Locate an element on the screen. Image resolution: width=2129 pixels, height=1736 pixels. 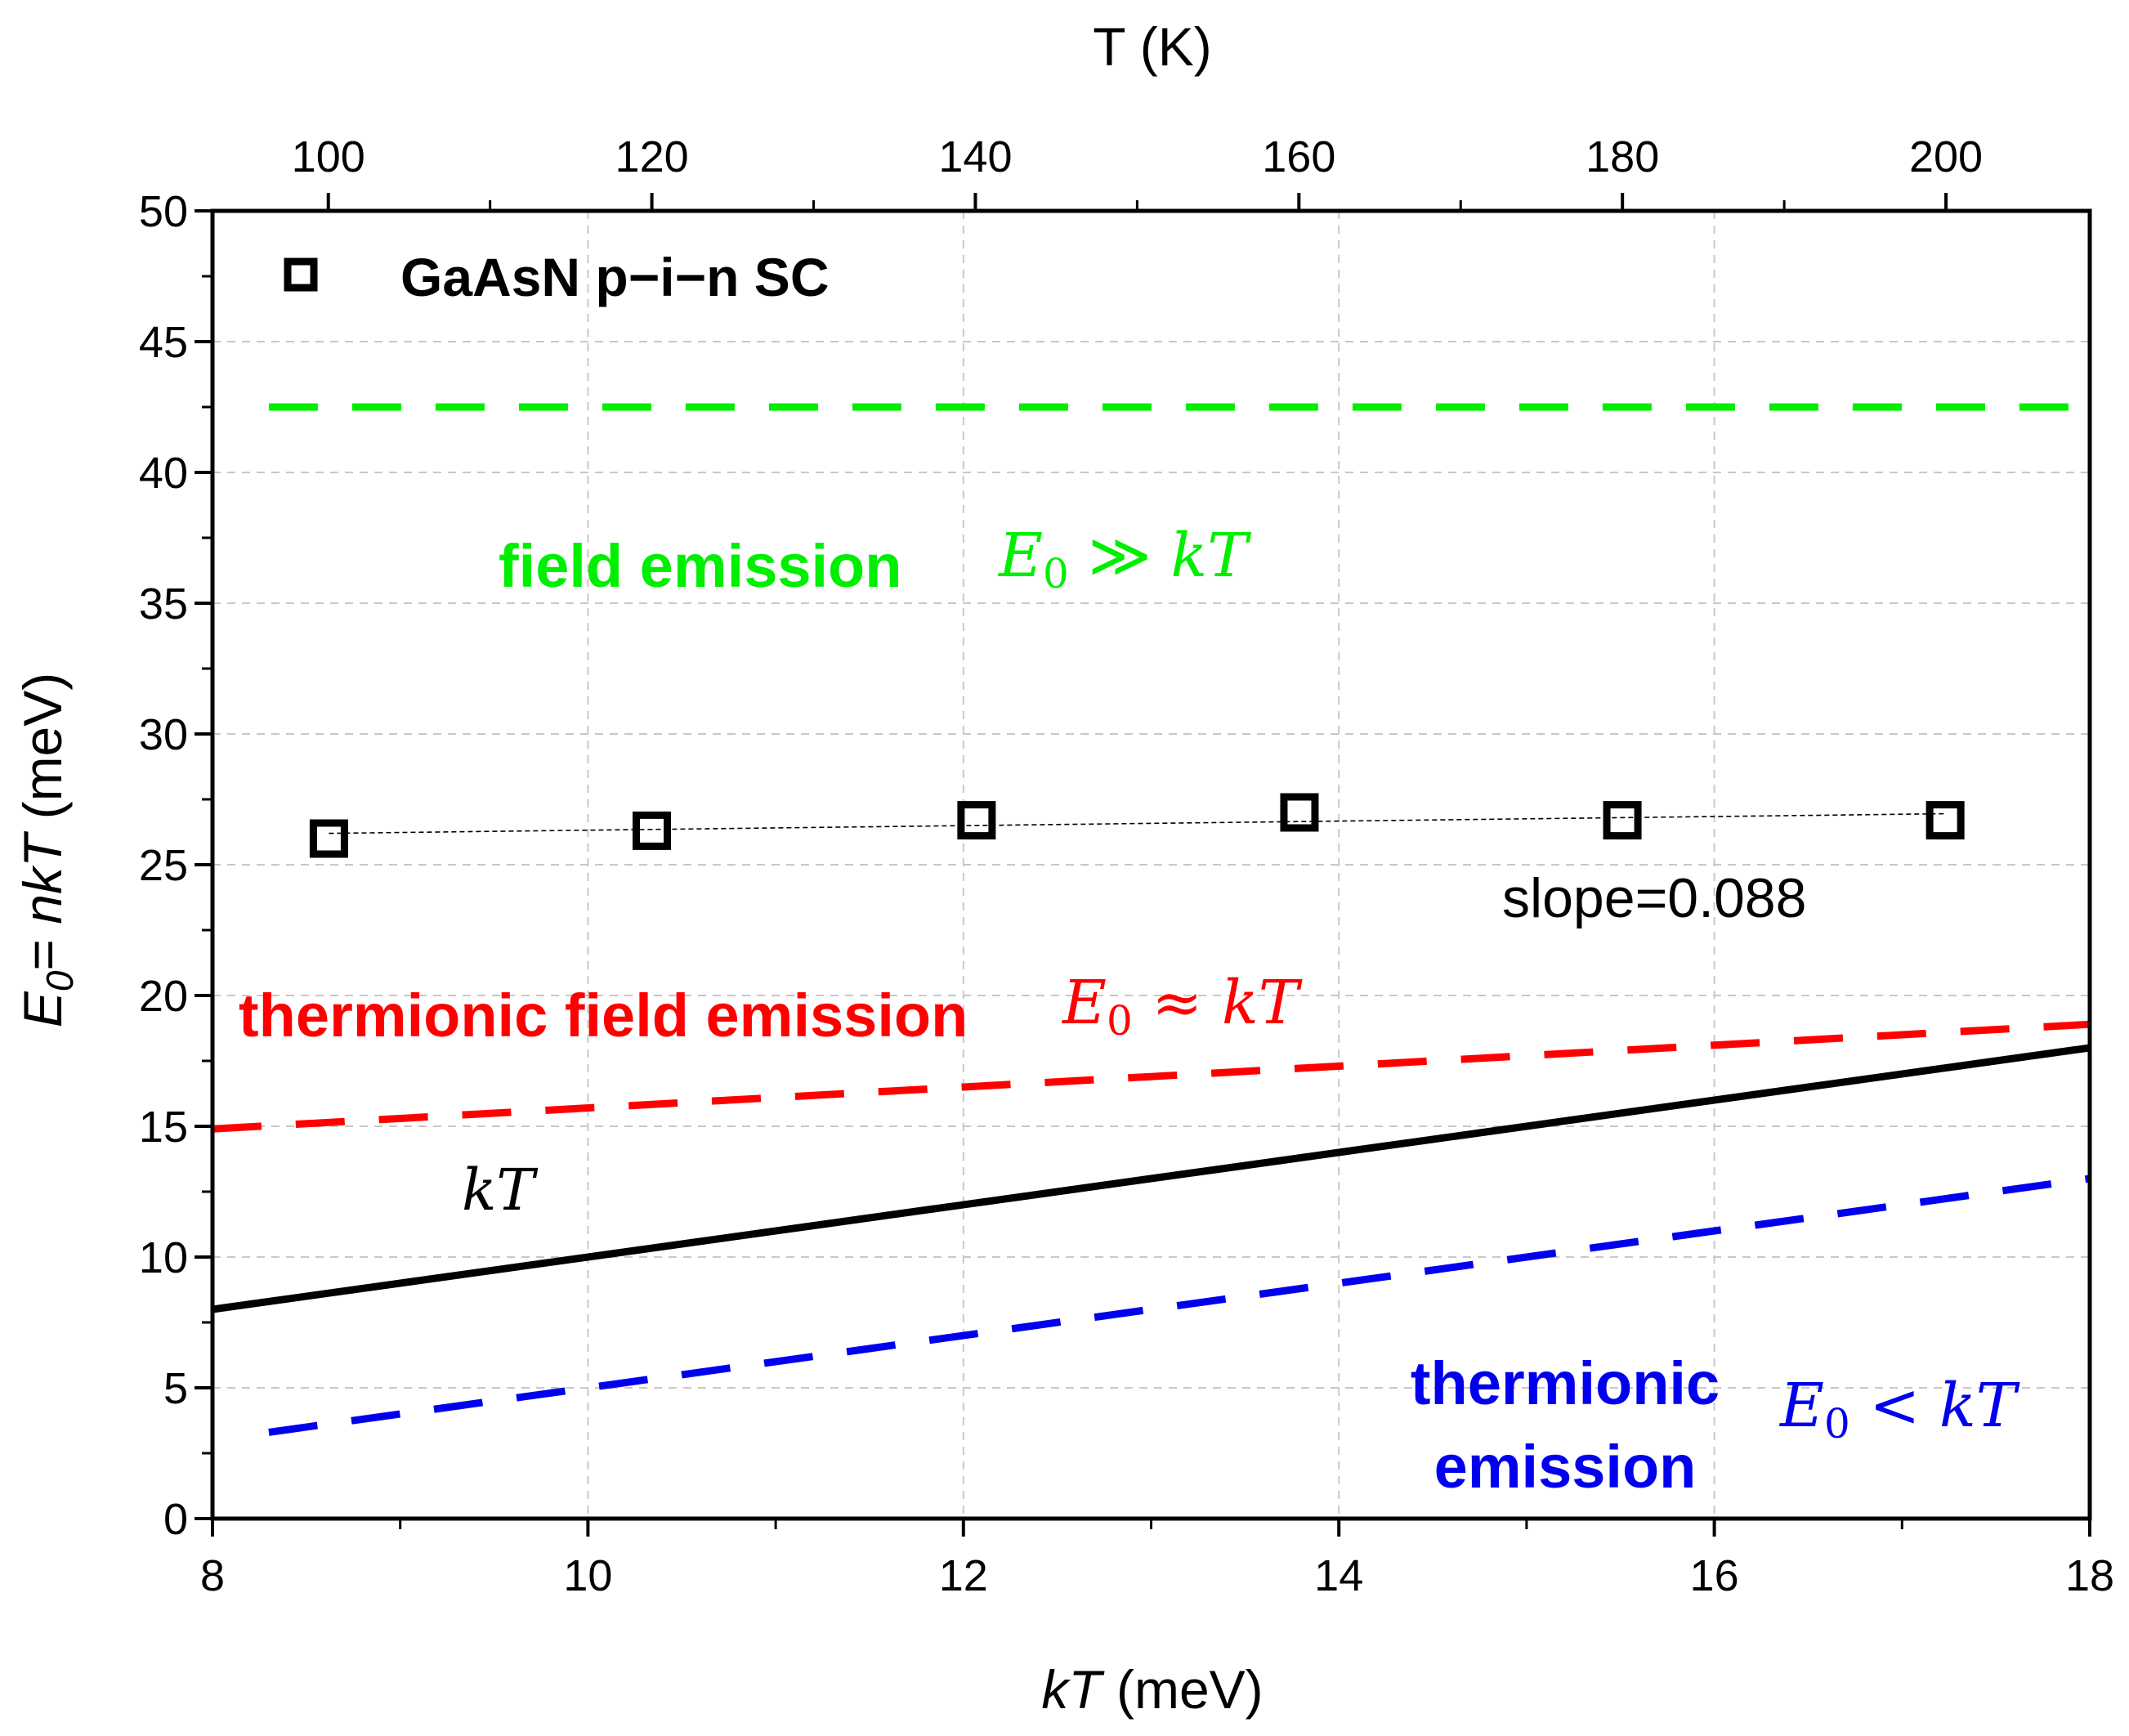
thermionic-emission-equation: E0 < kT is located at coordinates (1899, 1409).